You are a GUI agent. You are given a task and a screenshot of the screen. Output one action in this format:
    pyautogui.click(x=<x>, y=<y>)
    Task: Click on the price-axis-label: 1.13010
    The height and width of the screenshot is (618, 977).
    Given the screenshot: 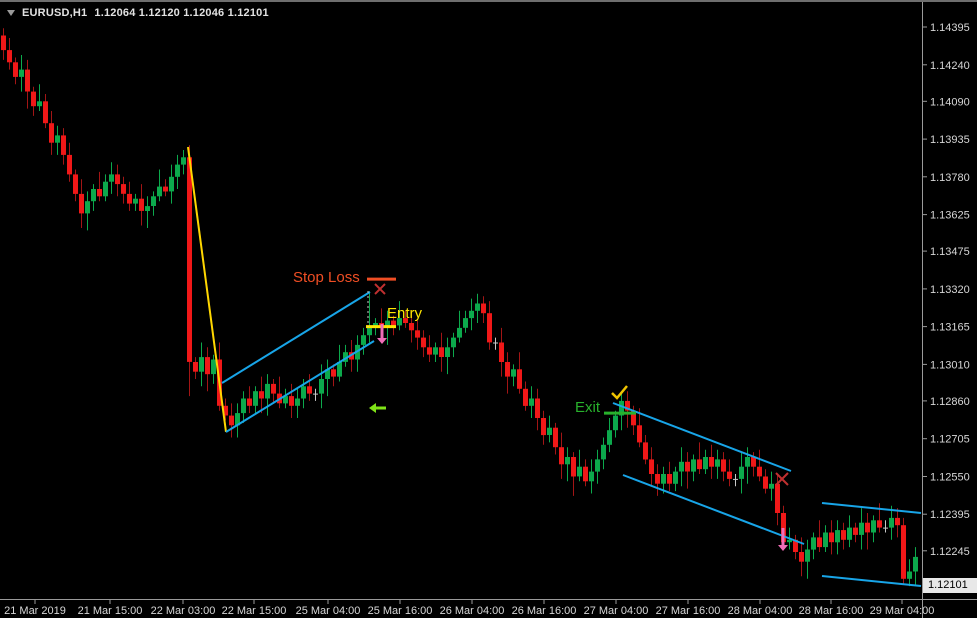 What is the action you would take?
    pyautogui.click(x=950, y=365)
    